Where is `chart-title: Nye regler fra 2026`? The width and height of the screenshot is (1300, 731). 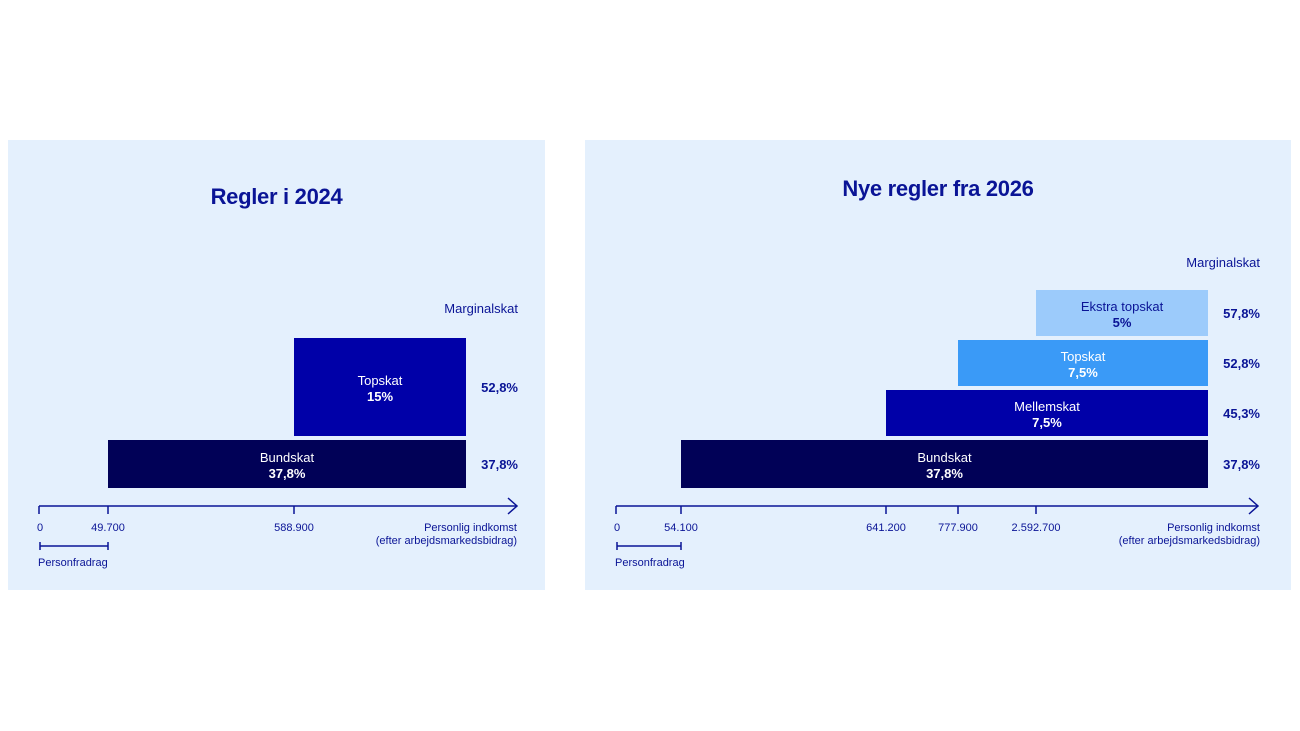 chart-title: Nye regler fra 2026 is located at coordinates (938, 188).